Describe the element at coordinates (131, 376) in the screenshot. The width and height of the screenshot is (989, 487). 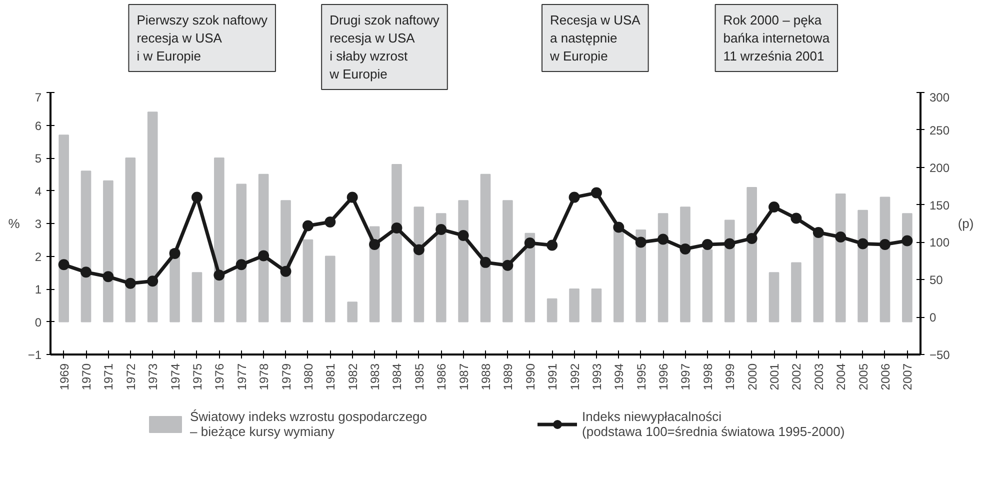
I see `x-tick-label: 1972` at that location.